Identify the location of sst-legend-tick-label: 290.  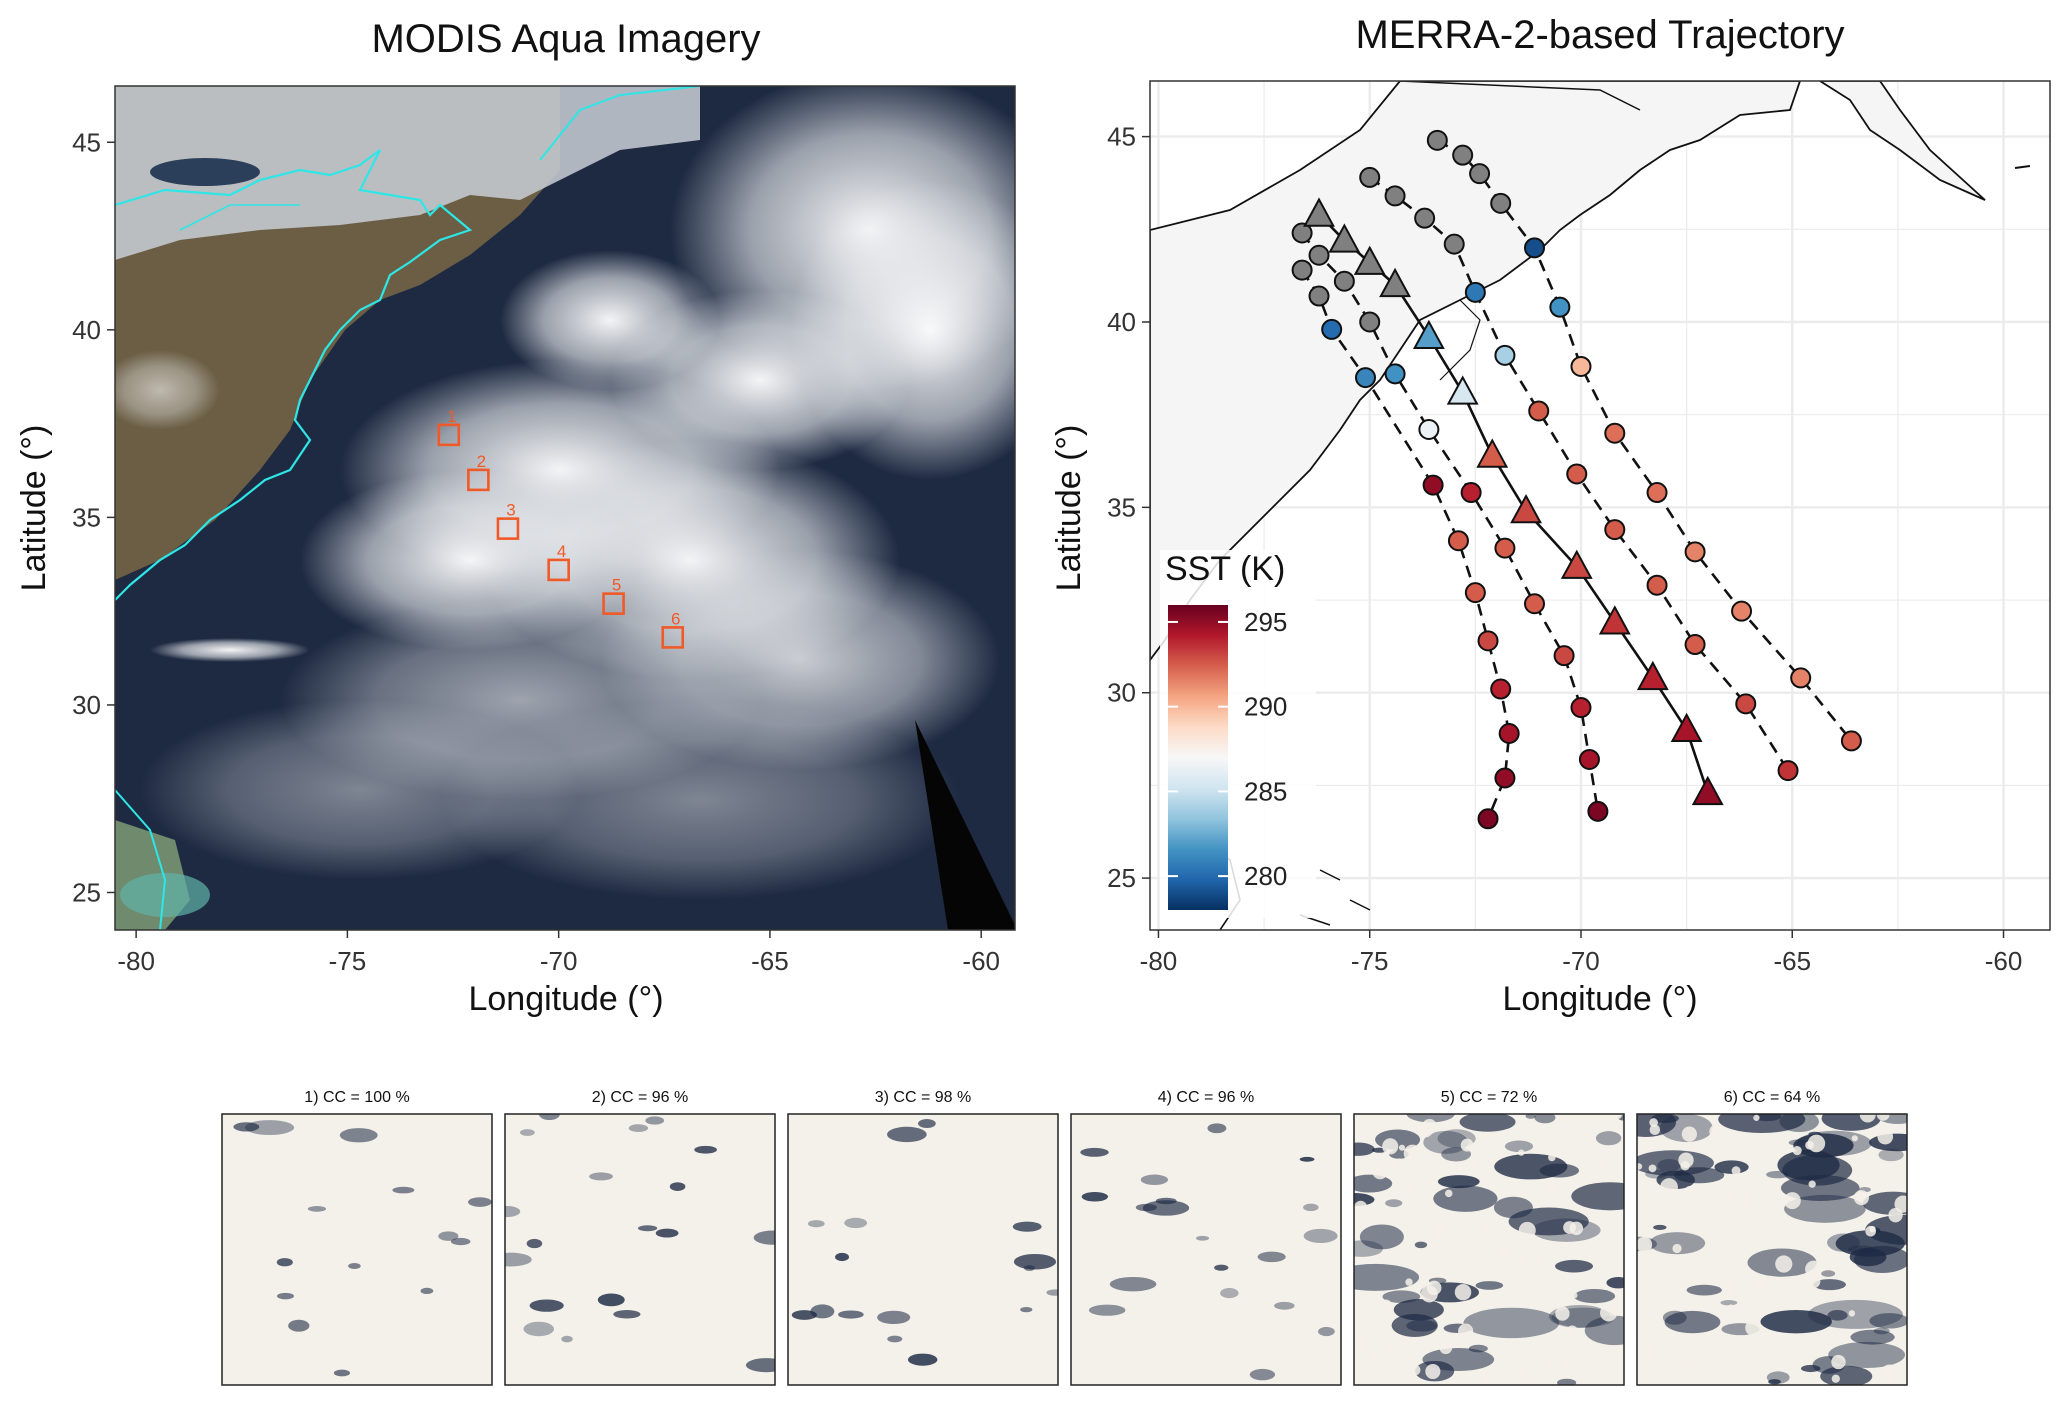
(1265, 707).